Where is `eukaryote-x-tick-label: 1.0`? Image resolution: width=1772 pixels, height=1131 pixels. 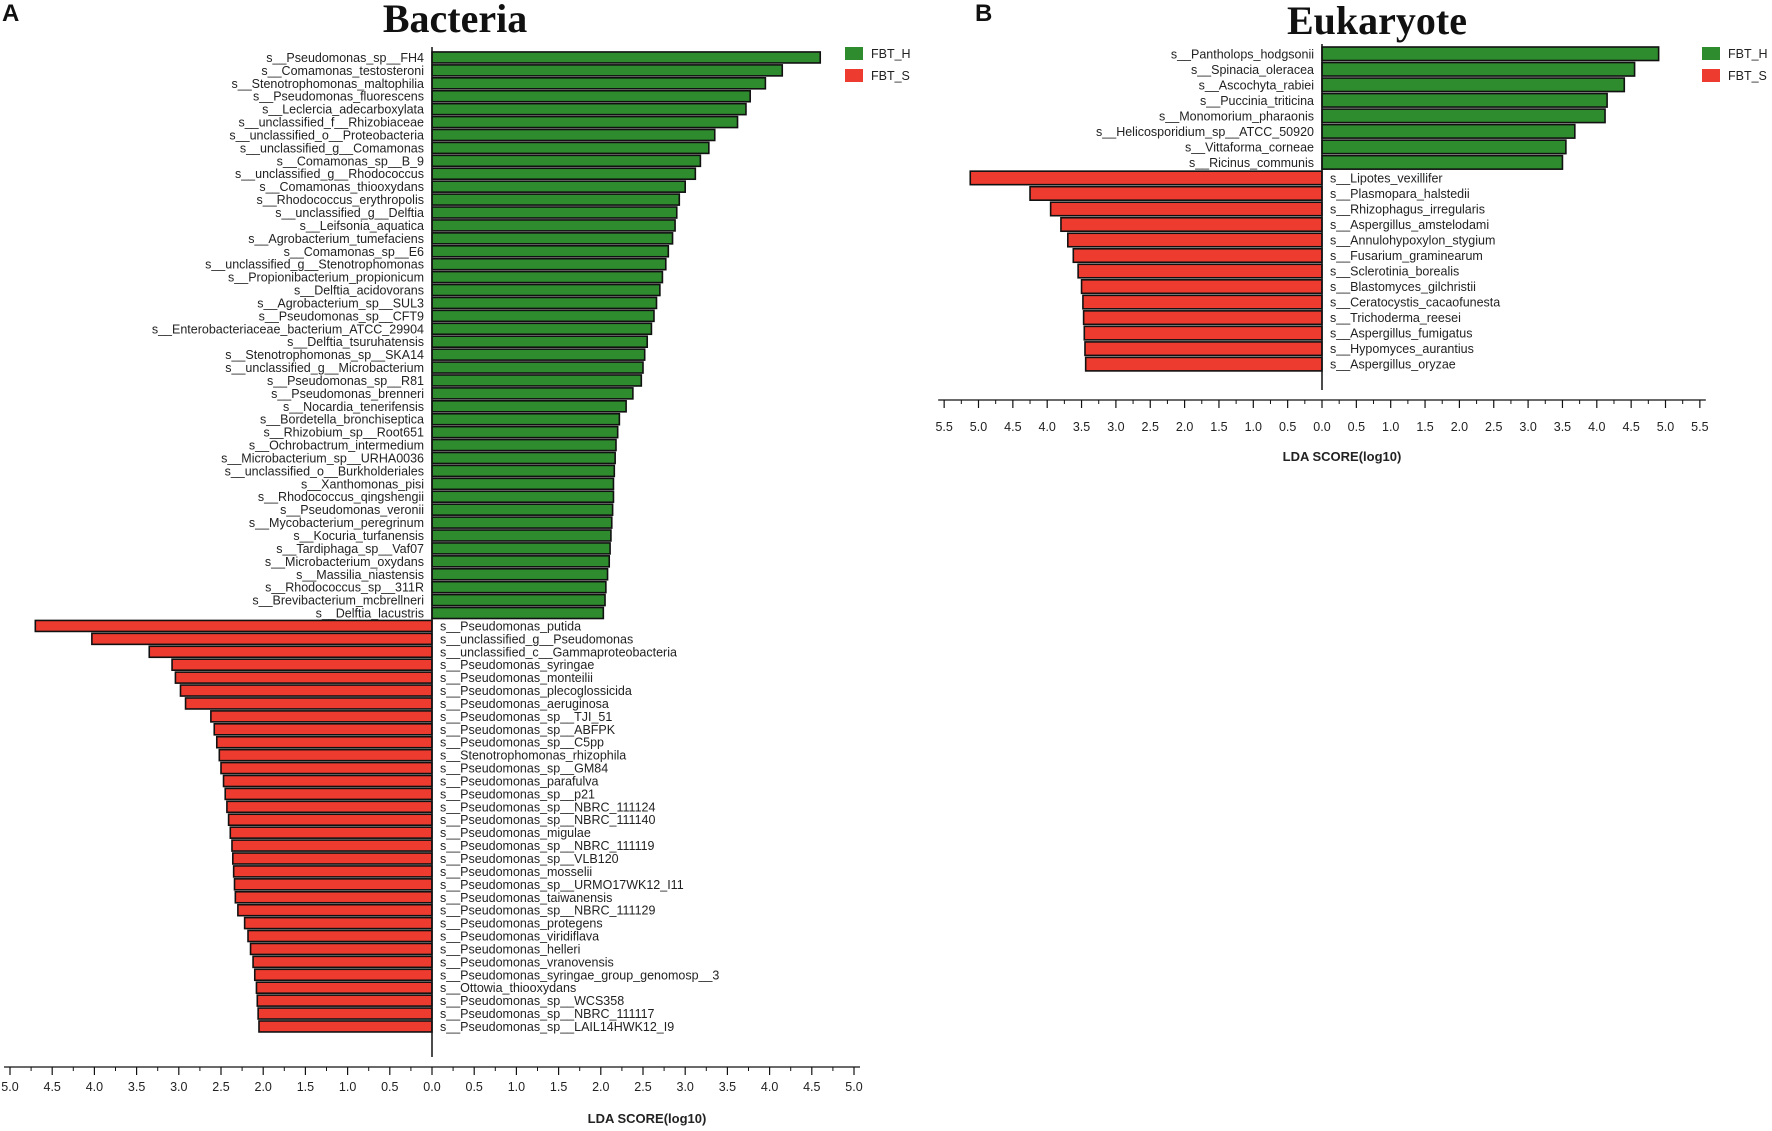
eukaryote-x-tick-label: 1.0 is located at coordinates (1253, 427).